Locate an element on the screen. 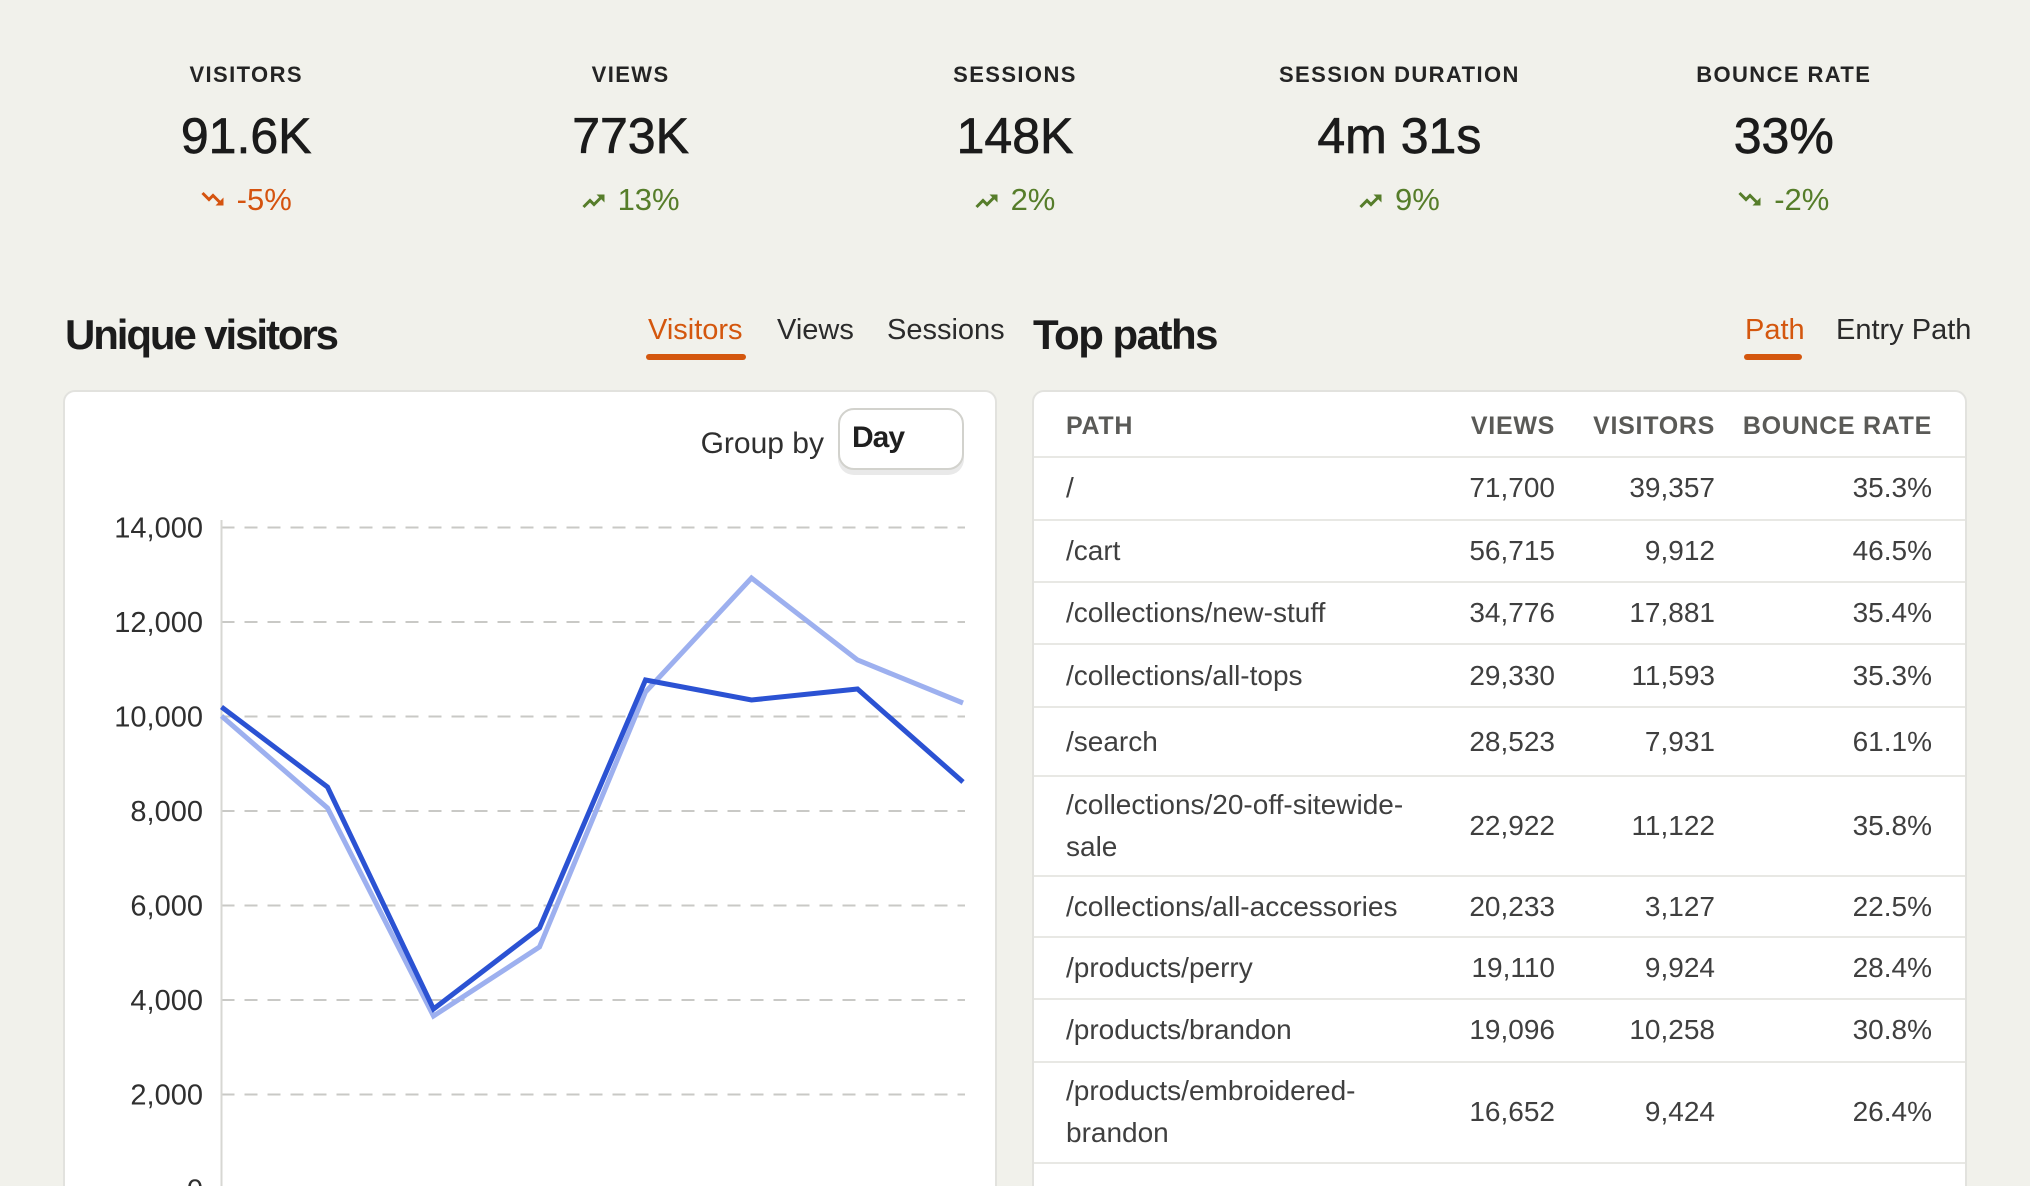 The width and height of the screenshot is (2030, 1186). svg-text: 0 is located at coordinates (195, 1180).